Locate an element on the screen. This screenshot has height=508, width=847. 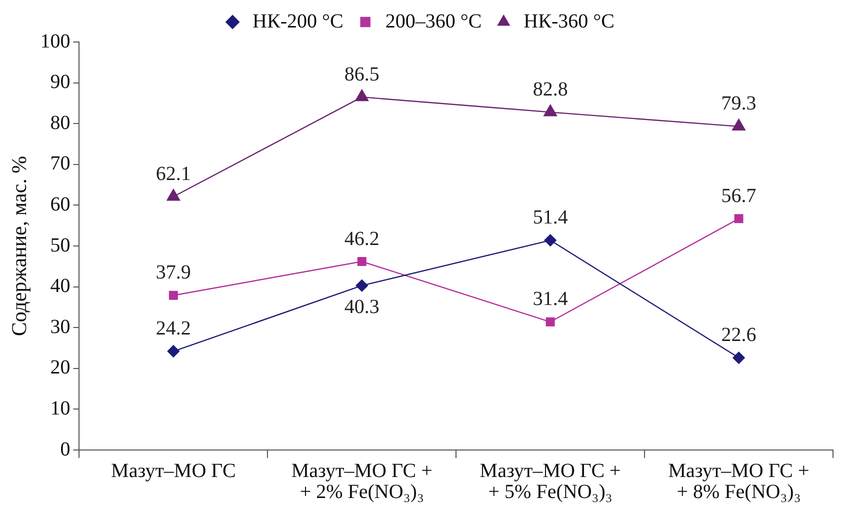
y-tick-label: 60 is located at coordinates (60, 204).